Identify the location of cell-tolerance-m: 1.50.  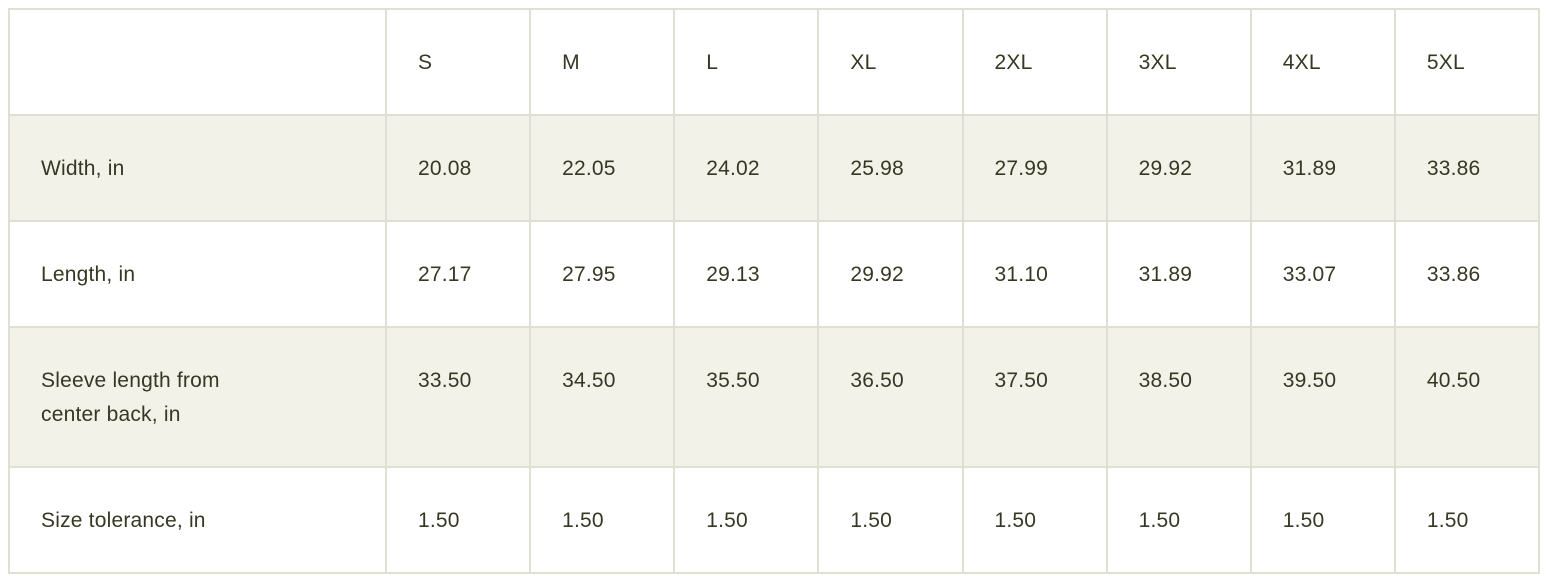
(602, 520).